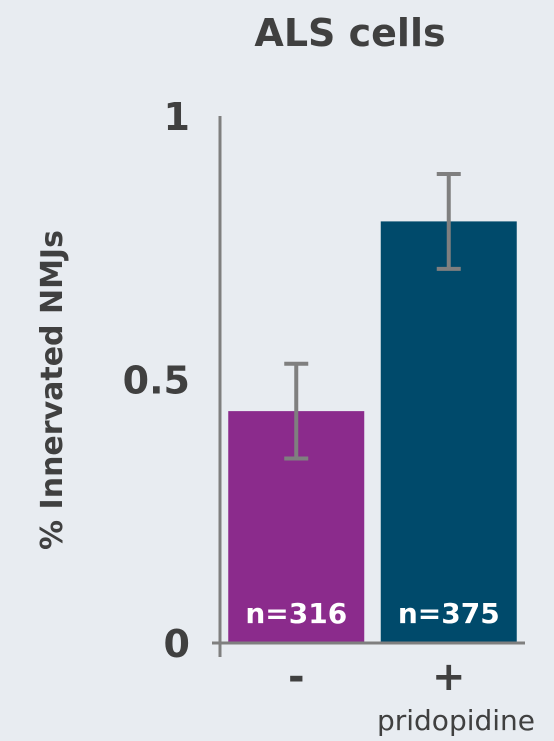 This screenshot has height=741, width=554. I want to click on chart-title: ALS cells, so click(349, 33).